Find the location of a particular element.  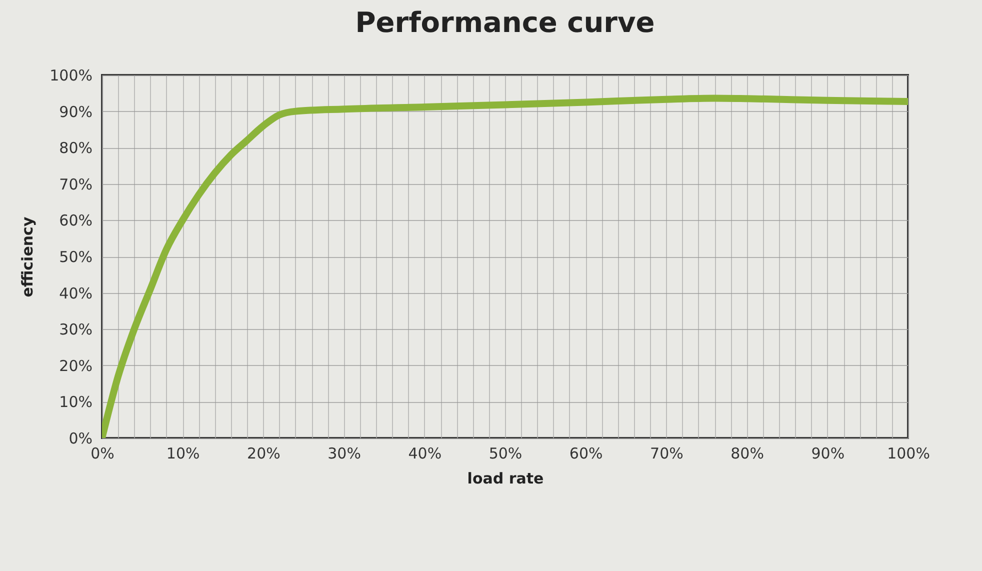

x-axis-title: load rate is located at coordinates (505, 479).